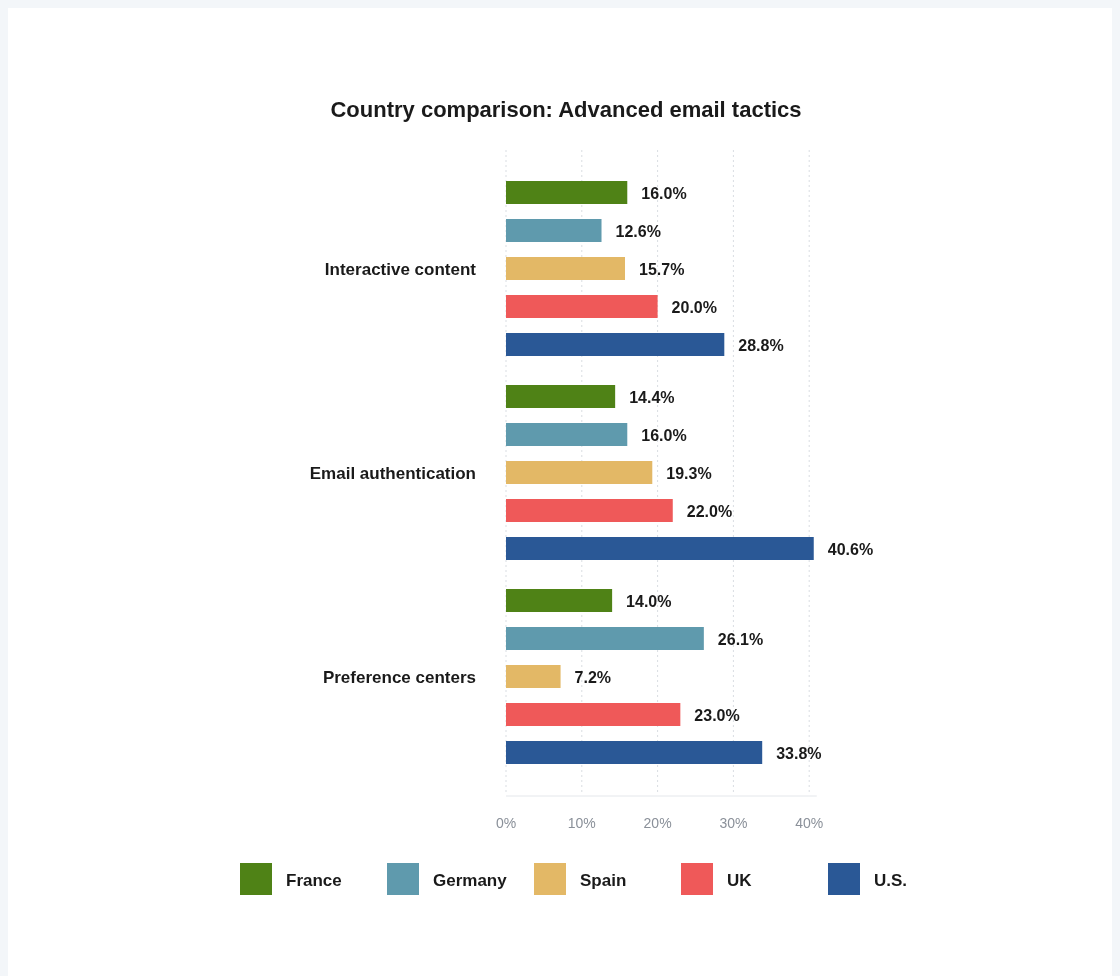  What do you see at coordinates (314, 880) in the screenshot?
I see `legend-label: France` at bounding box center [314, 880].